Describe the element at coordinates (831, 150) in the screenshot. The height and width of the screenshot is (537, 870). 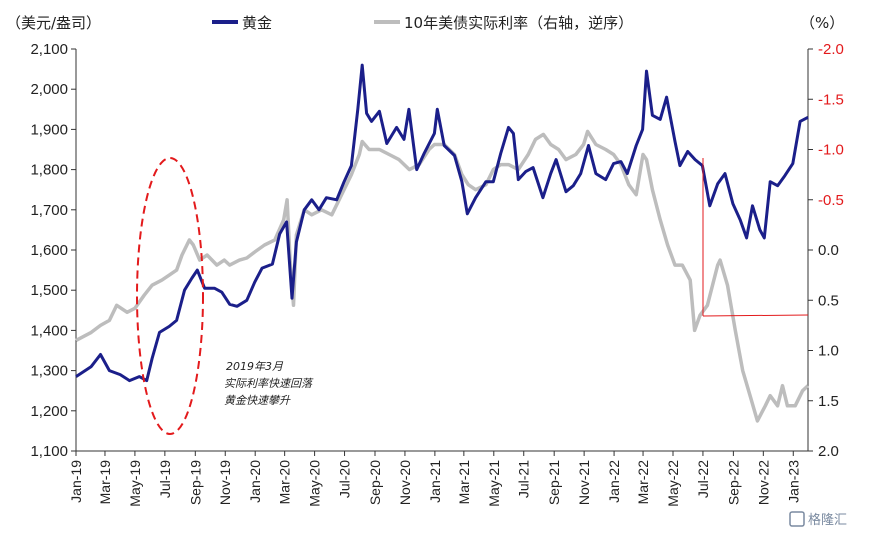
I see `right-tick-label: -1.0` at that location.